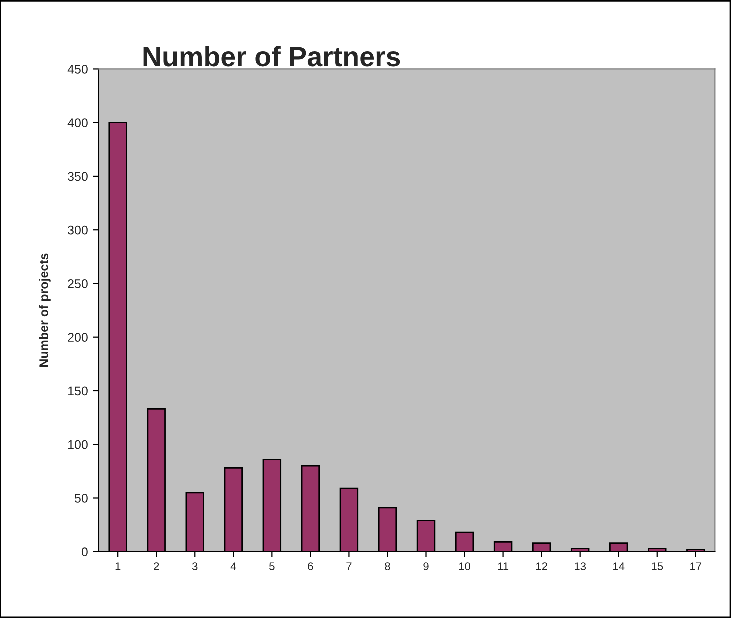  Describe the element at coordinates (78, 69) in the screenshot. I see `y-tick-label: 450` at that location.